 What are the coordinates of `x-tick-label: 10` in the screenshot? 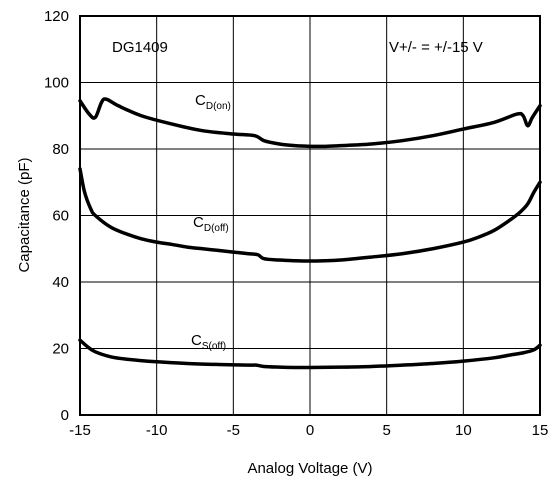 It's located at (463, 430).